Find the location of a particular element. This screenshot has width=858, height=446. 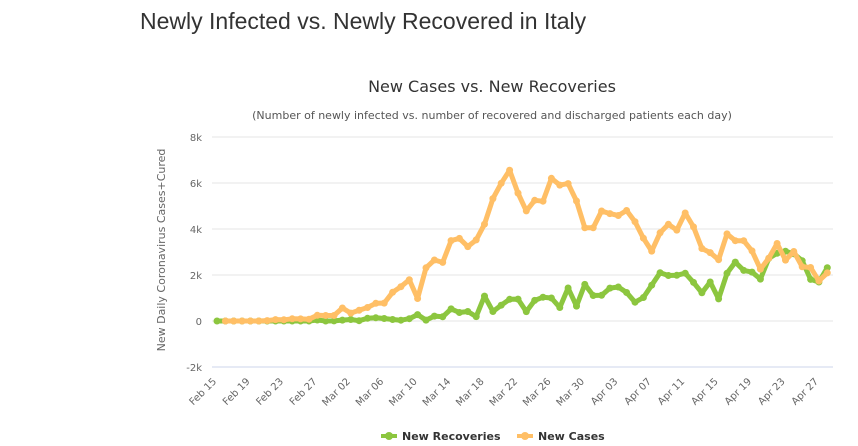

y-tick-label: 4k is located at coordinates (196, 230).